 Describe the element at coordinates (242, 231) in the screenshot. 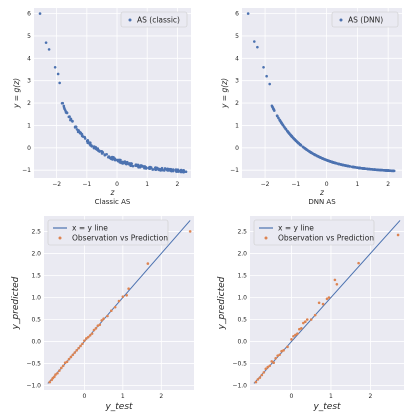

I see `y-tick-label: 2.5` at that location.